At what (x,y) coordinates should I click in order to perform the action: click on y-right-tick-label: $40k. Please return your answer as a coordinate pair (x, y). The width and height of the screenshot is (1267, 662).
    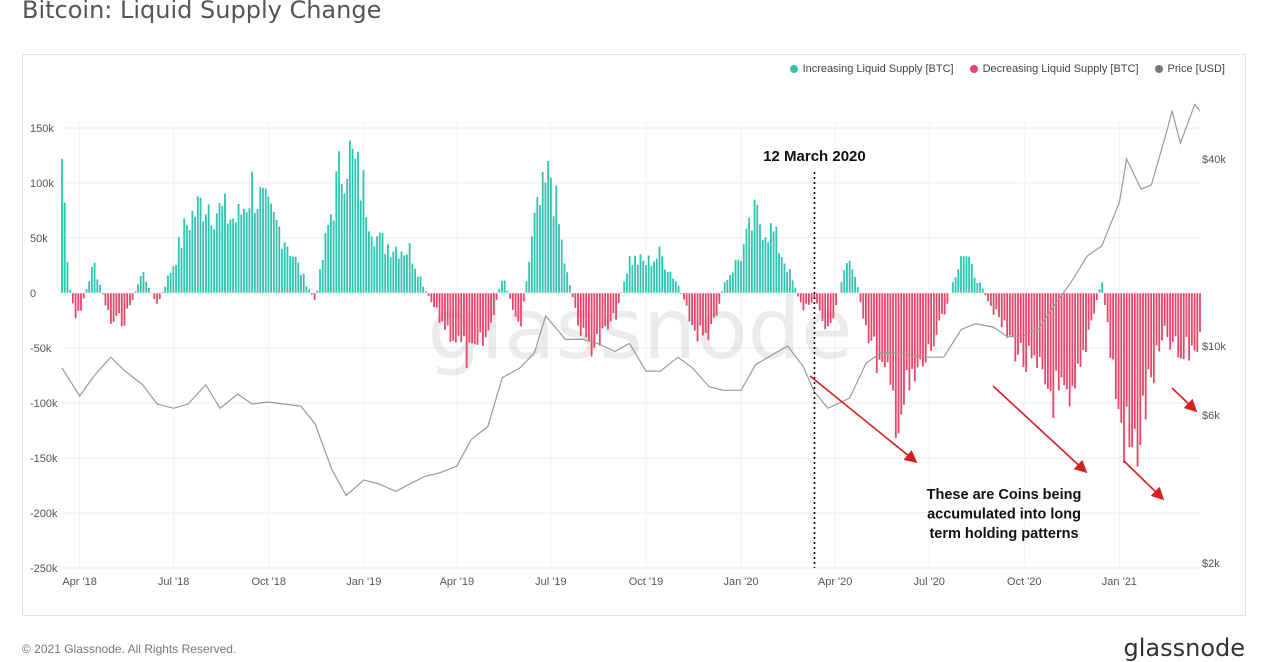
    Looking at the image, I should click on (1214, 160).